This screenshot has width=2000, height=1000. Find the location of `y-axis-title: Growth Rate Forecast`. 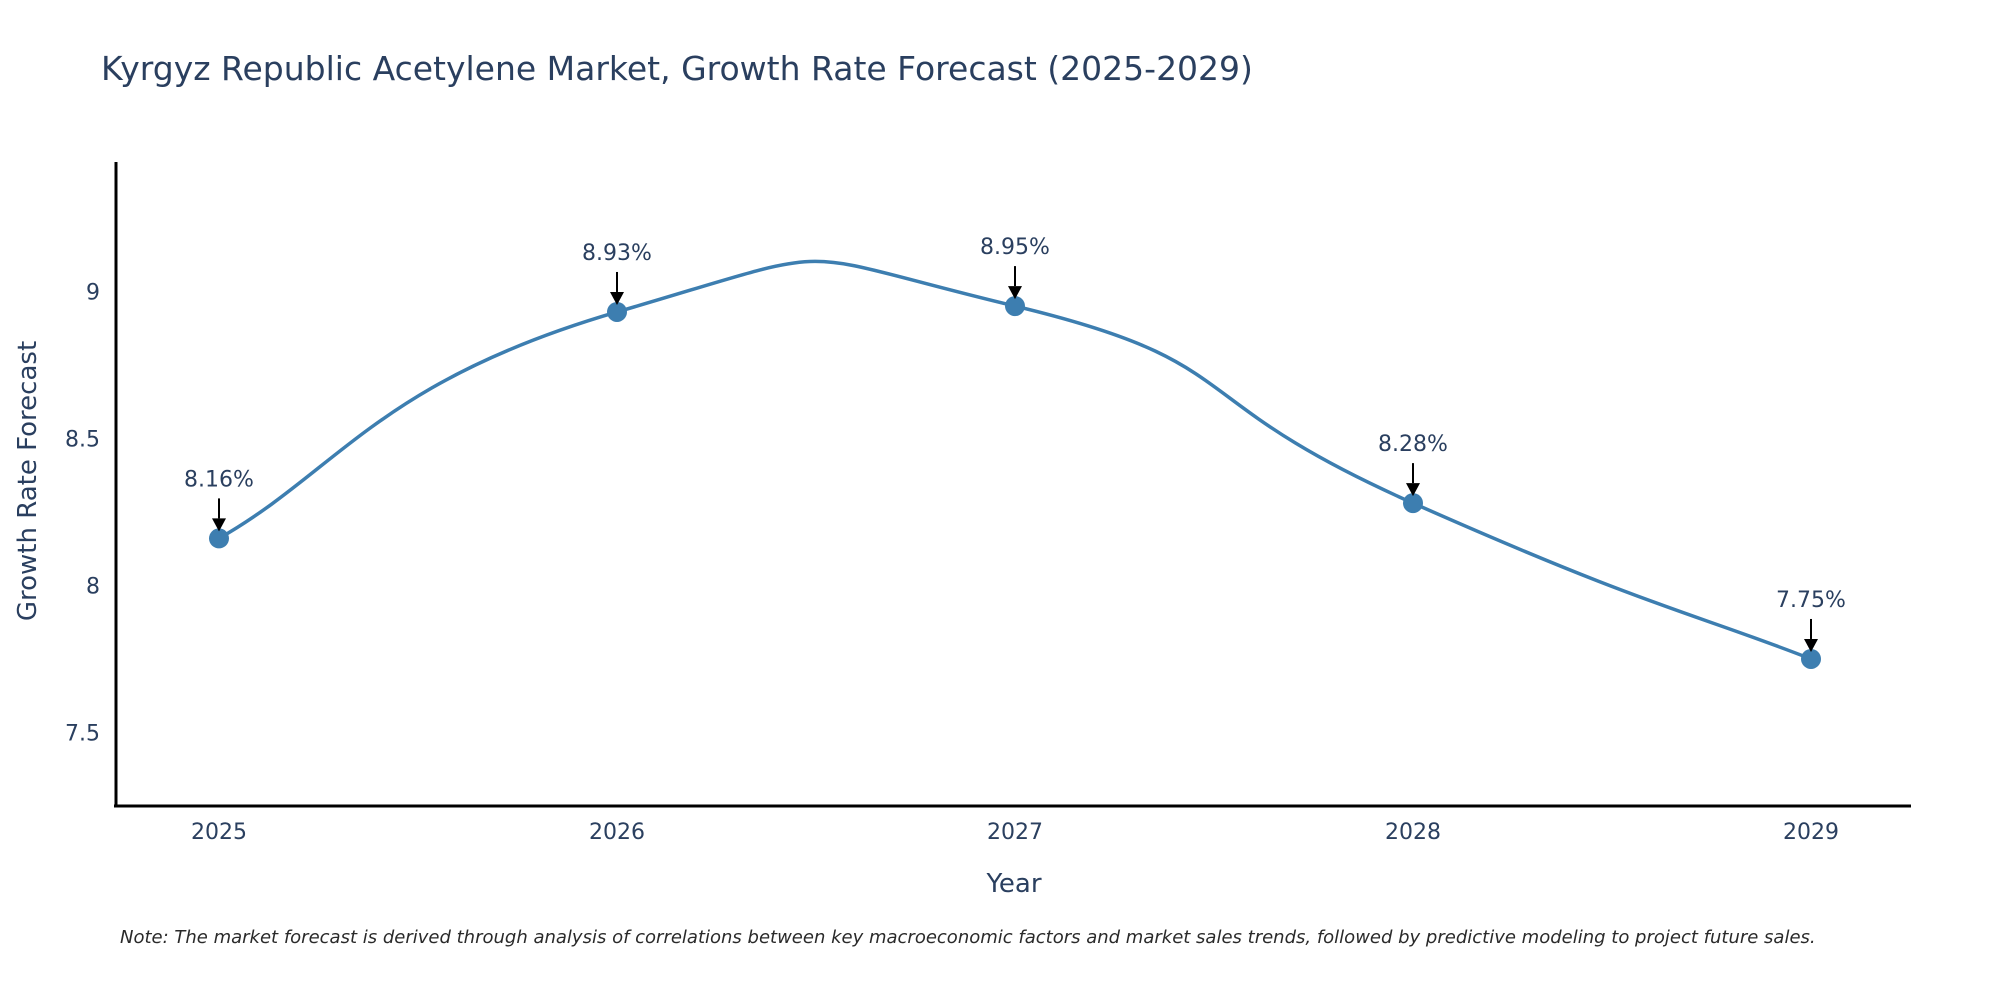

y-axis-title: Growth Rate Forecast is located at coordinates (28, 481).